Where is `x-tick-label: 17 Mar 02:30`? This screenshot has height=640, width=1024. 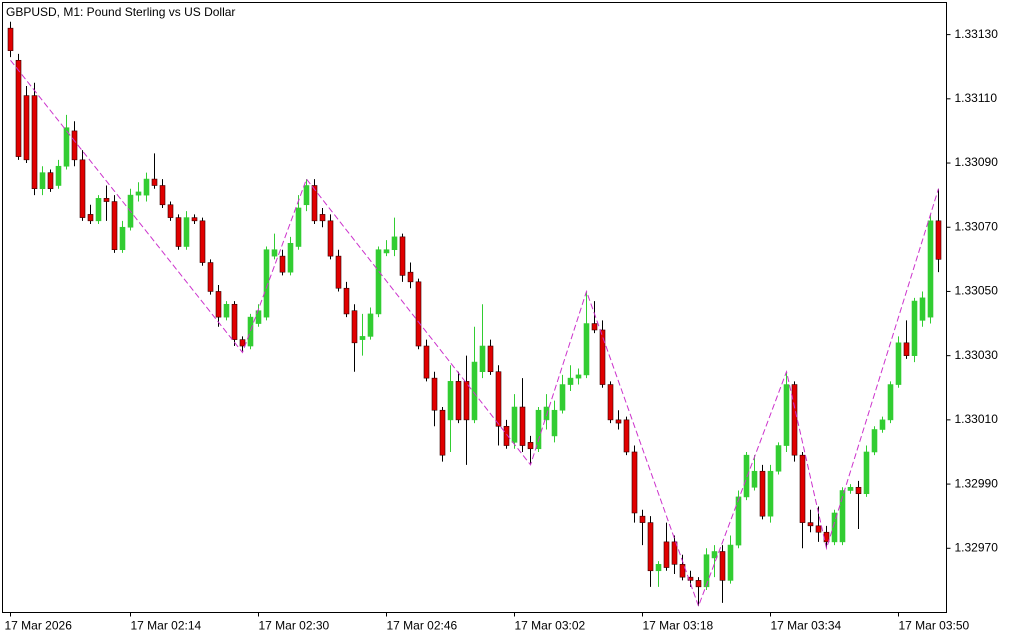 x-tick-label: 17 Mar 02:30 is located at coordinates (294, 626).